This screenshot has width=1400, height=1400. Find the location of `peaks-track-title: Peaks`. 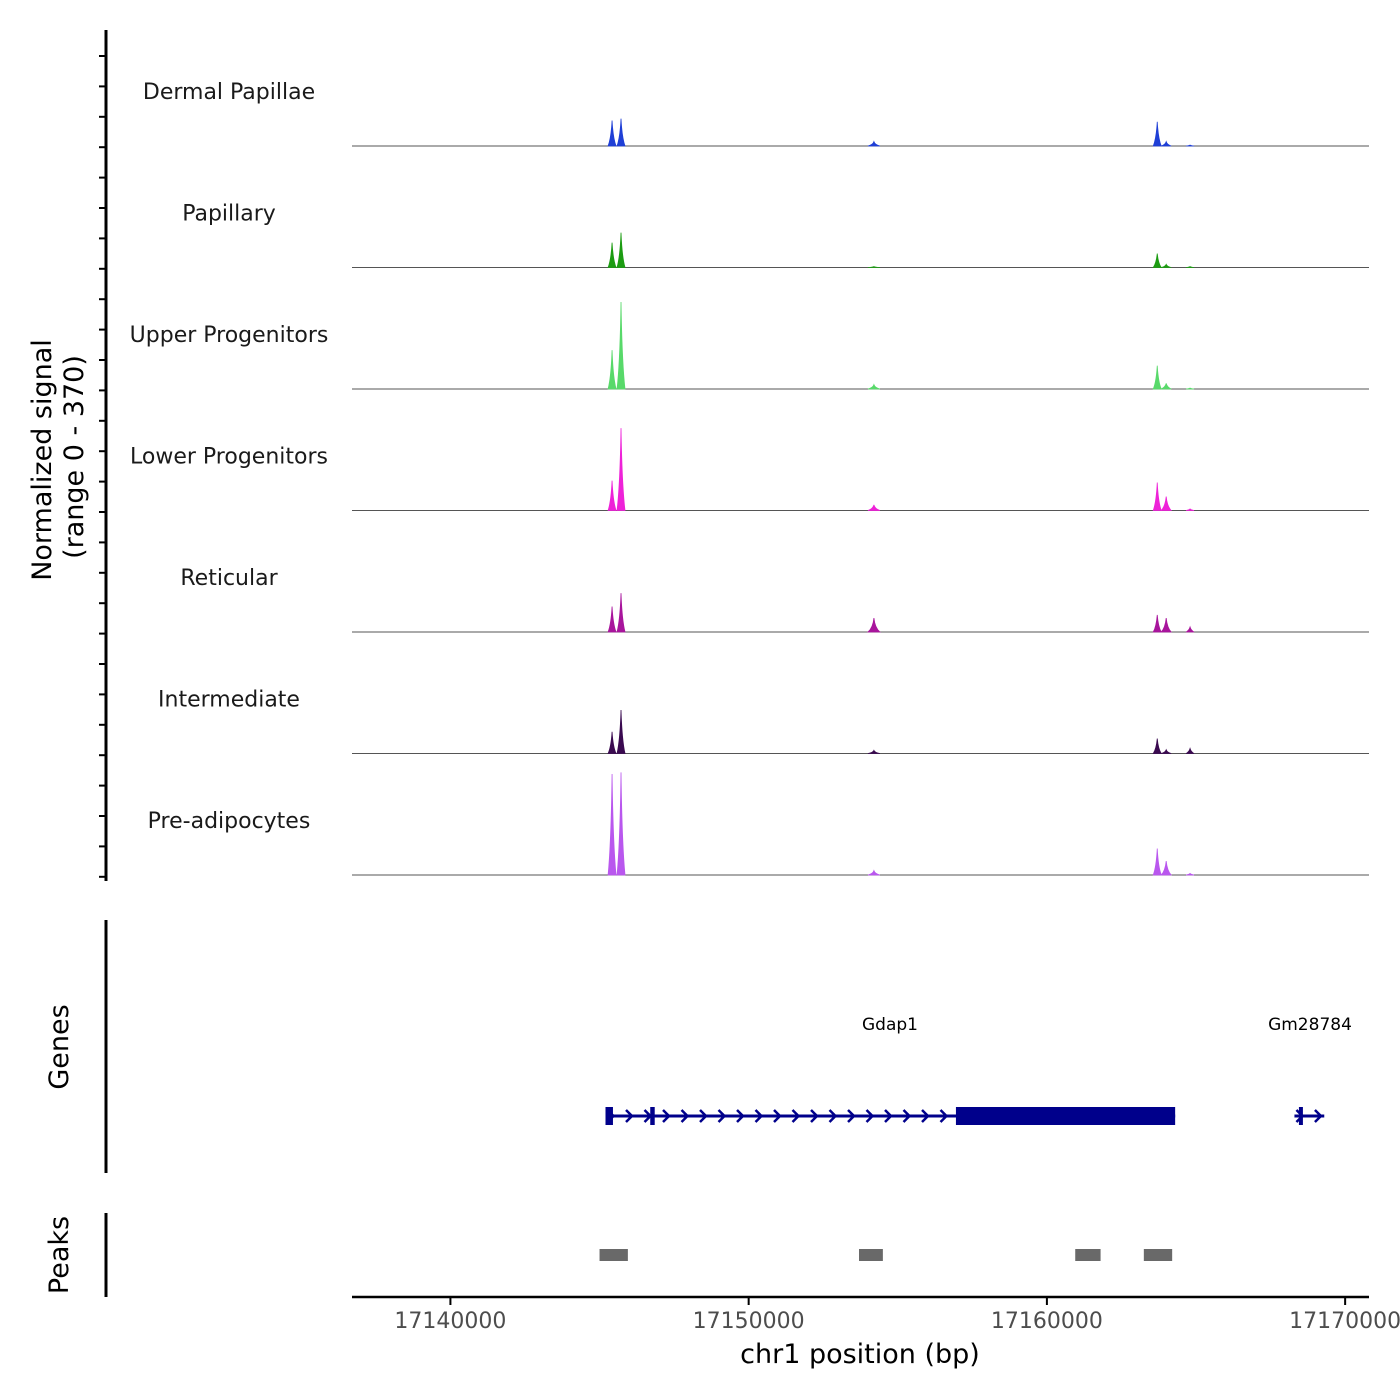

peaks-track-title: Peaks is located at coordinates (59, 1255).